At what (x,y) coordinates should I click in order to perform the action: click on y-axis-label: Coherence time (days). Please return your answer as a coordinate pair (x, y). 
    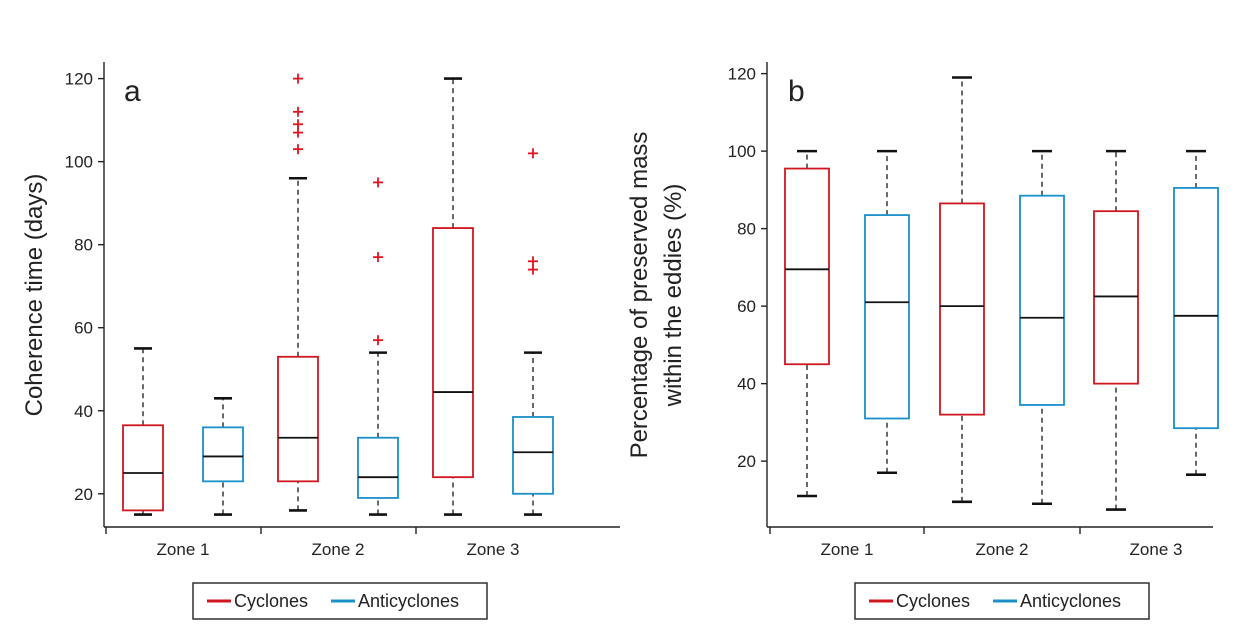
    Looking at the image, I should click on (34, 295).